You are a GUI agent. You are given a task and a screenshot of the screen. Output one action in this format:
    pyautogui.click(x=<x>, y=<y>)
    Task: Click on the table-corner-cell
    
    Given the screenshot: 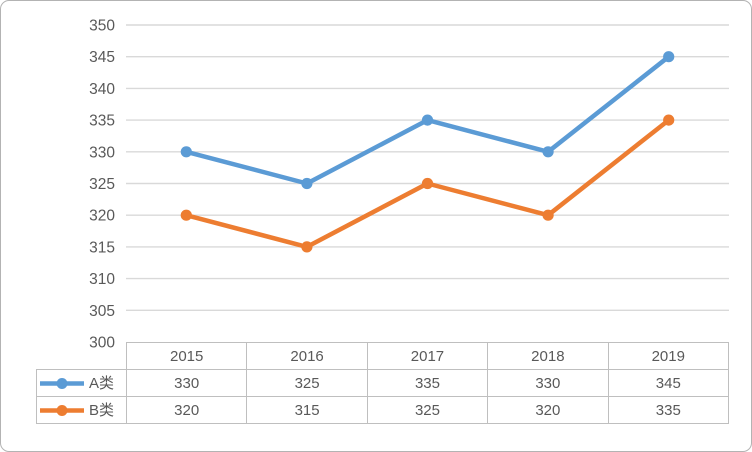 What is the action you would take?
    pyautogui.click(x=82, y=356)
    